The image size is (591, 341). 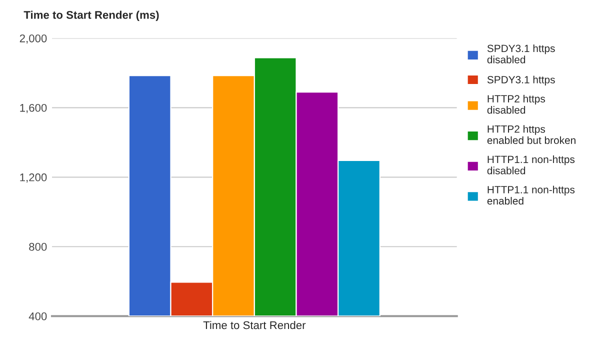 I want to click on legend-label: HTTP2 https enabled but broken, so click(x=531, y=134).